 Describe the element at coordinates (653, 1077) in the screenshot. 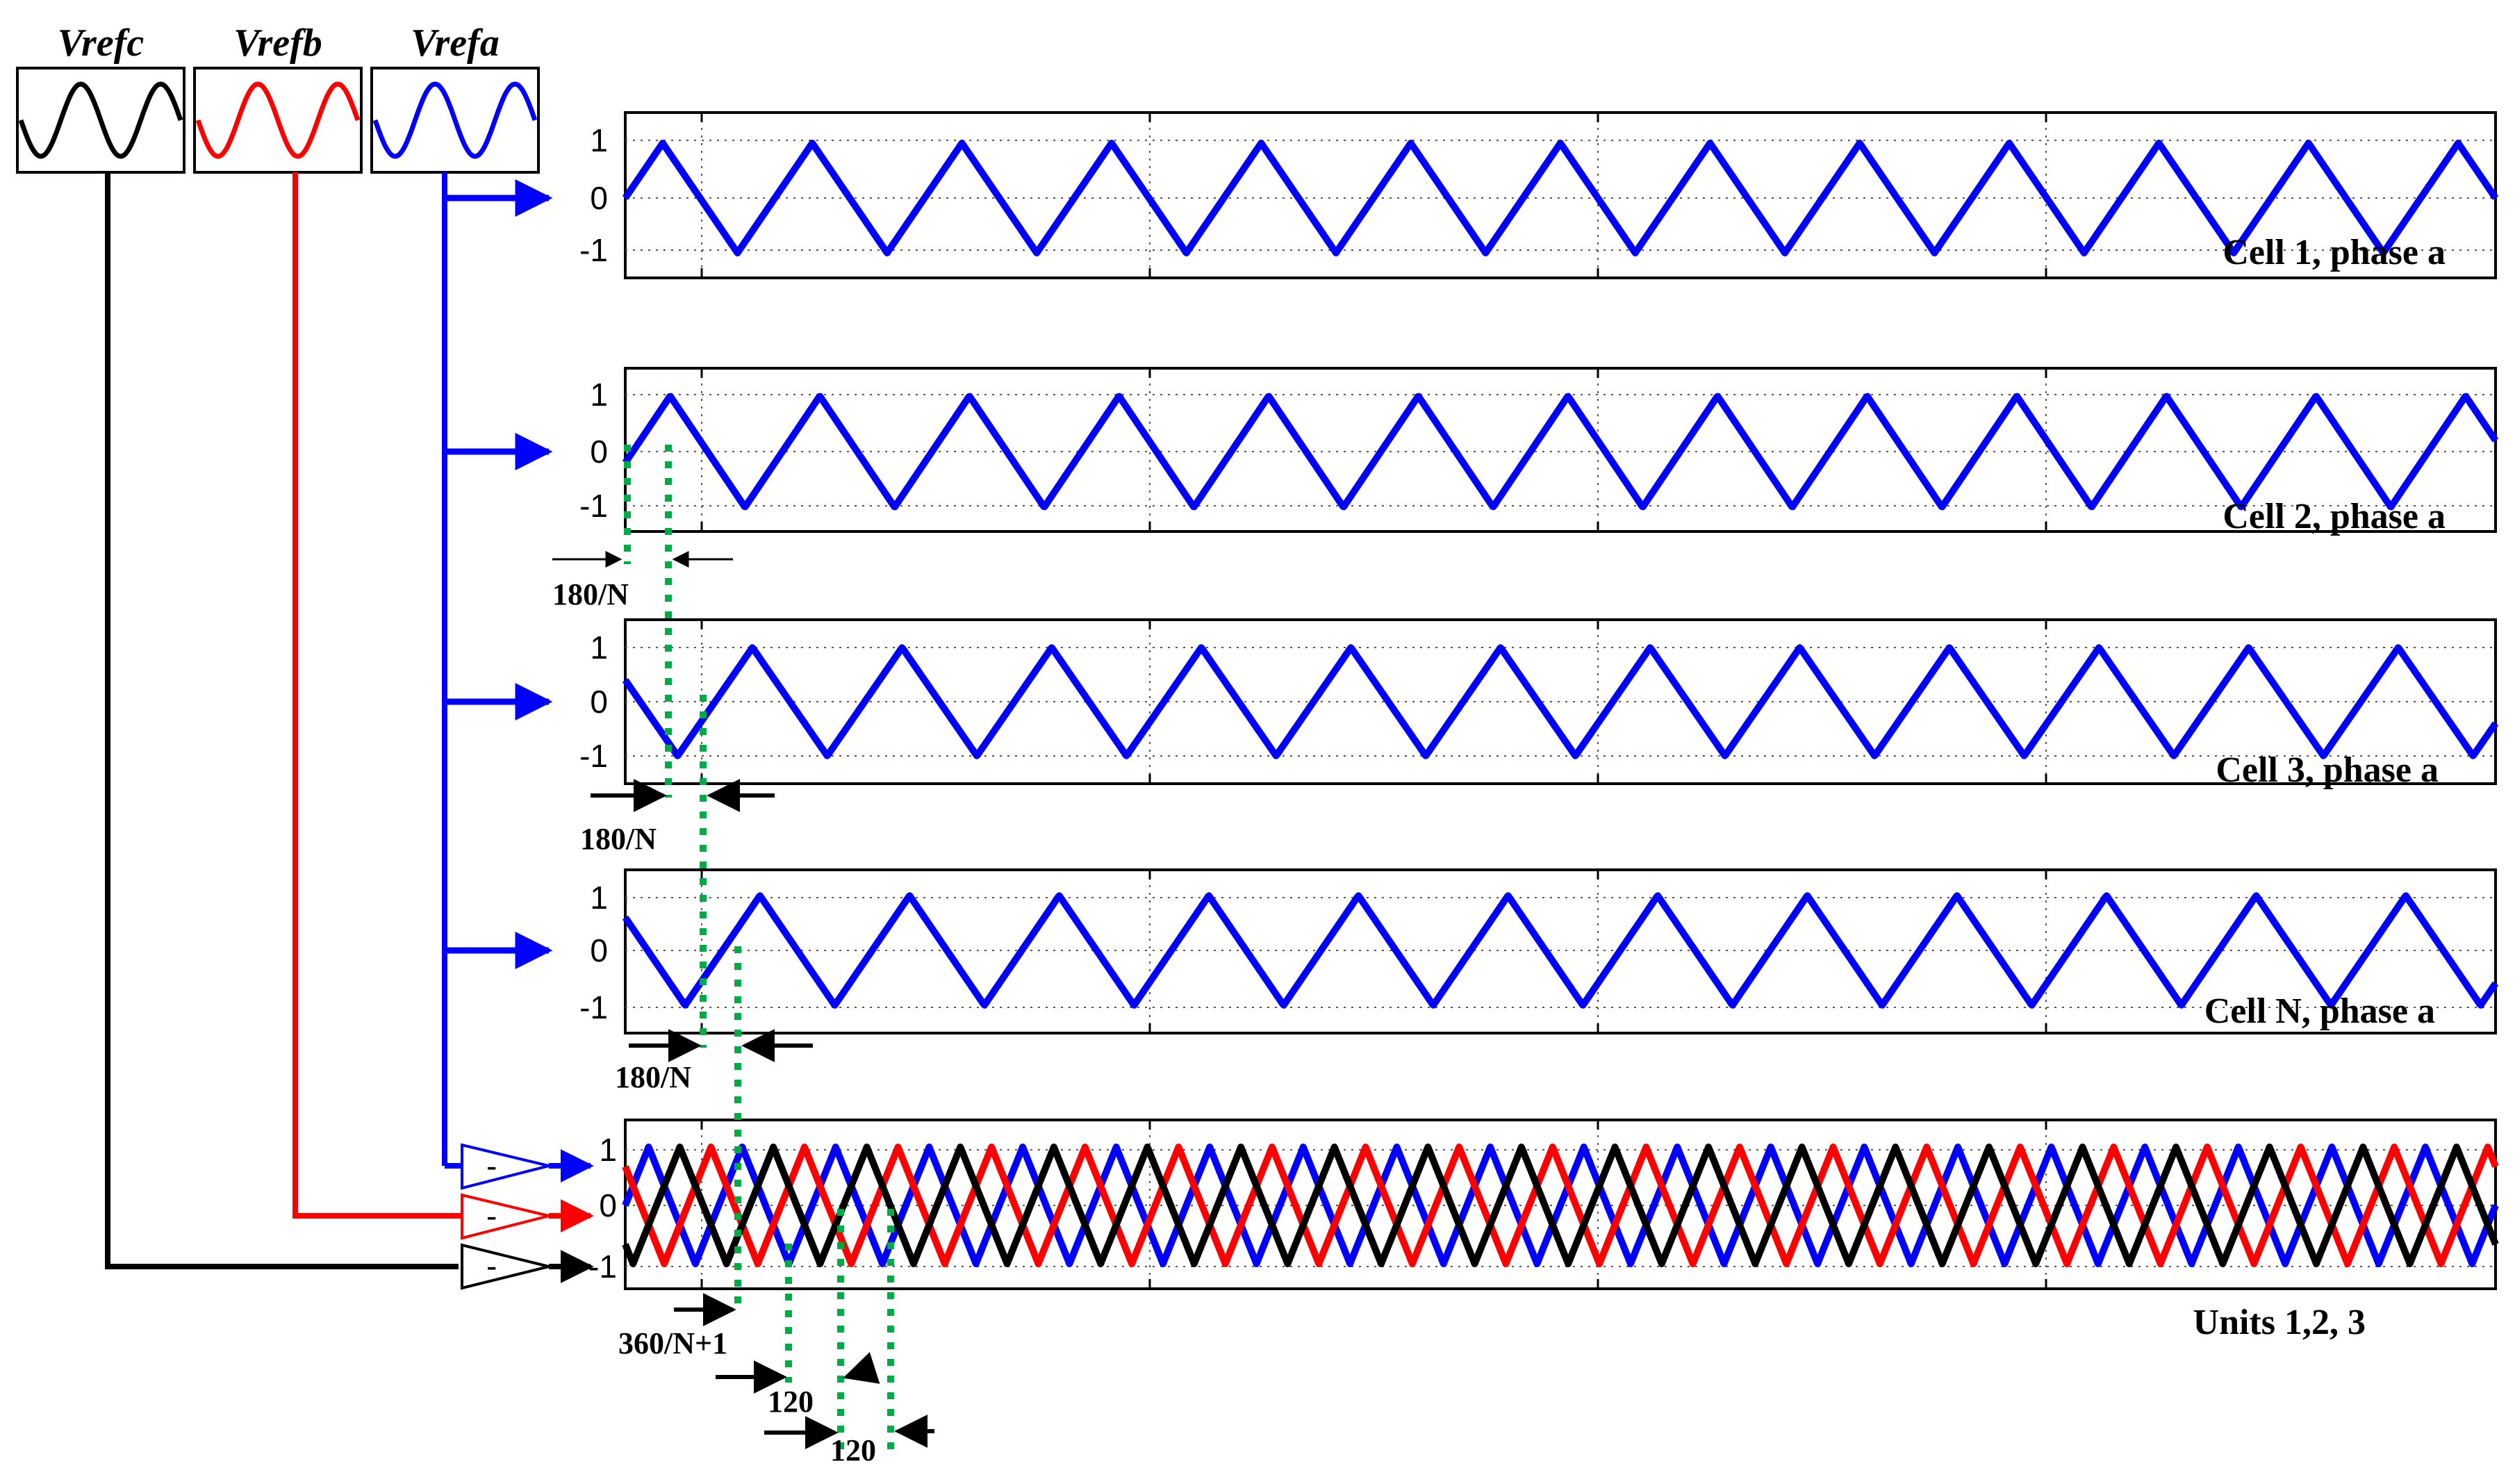

I see `label-shift-cellN: 180/N` at that location.